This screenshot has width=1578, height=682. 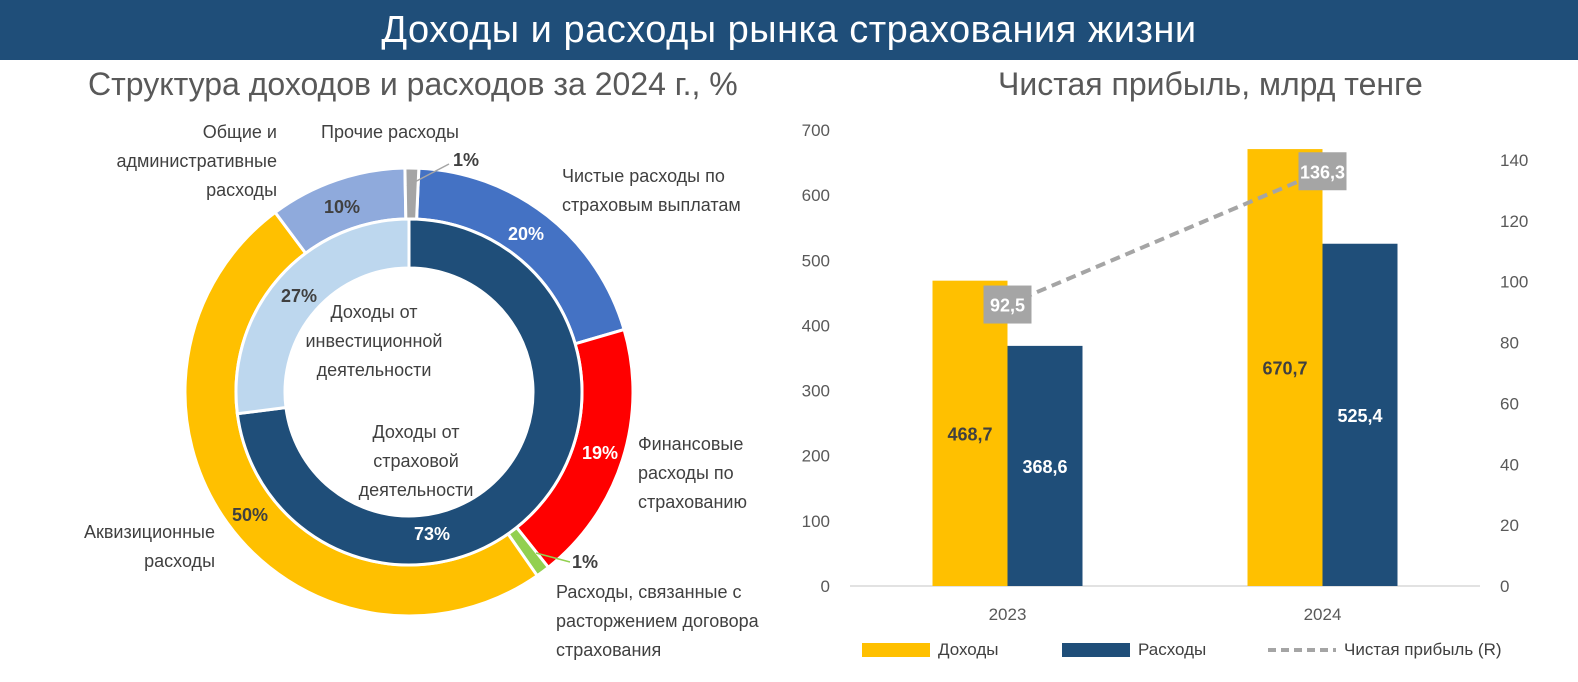 I want to click on bar-Расходы-2024, so click(x=1360, y=414).